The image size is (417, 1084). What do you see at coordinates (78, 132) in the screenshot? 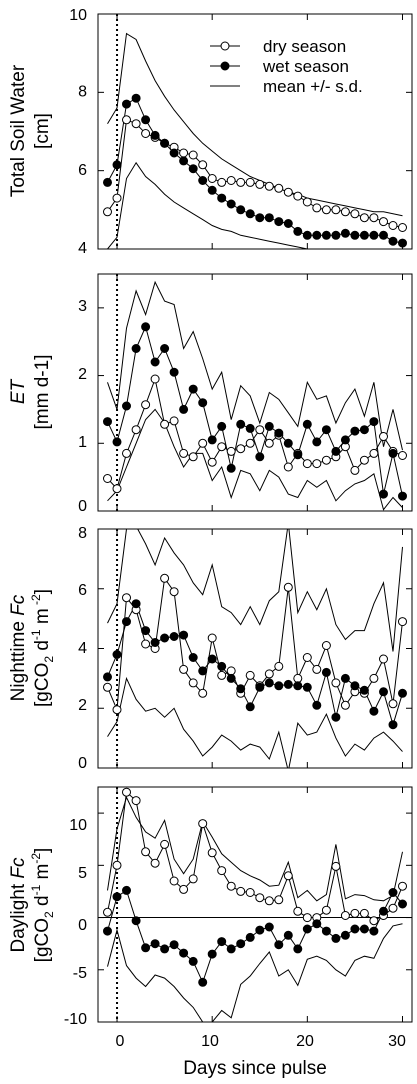
I see `y-ticks: 4 6 8 10` at bounding box center [78, 132].